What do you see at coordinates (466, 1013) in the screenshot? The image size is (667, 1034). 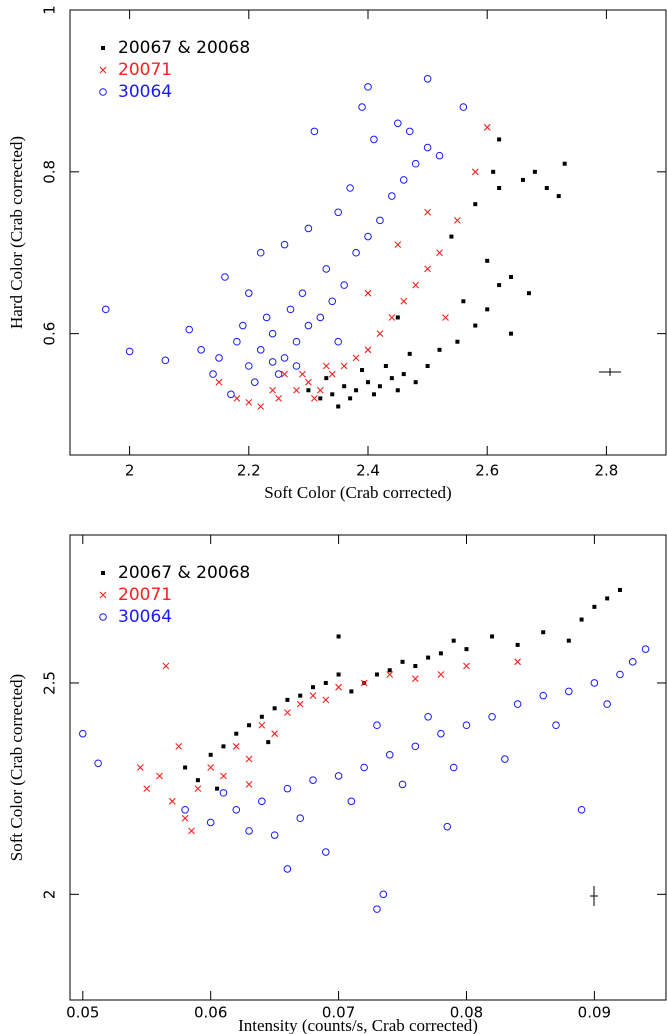 I see `x-tick-label: 0.08` at bounding box center [466, 1013].